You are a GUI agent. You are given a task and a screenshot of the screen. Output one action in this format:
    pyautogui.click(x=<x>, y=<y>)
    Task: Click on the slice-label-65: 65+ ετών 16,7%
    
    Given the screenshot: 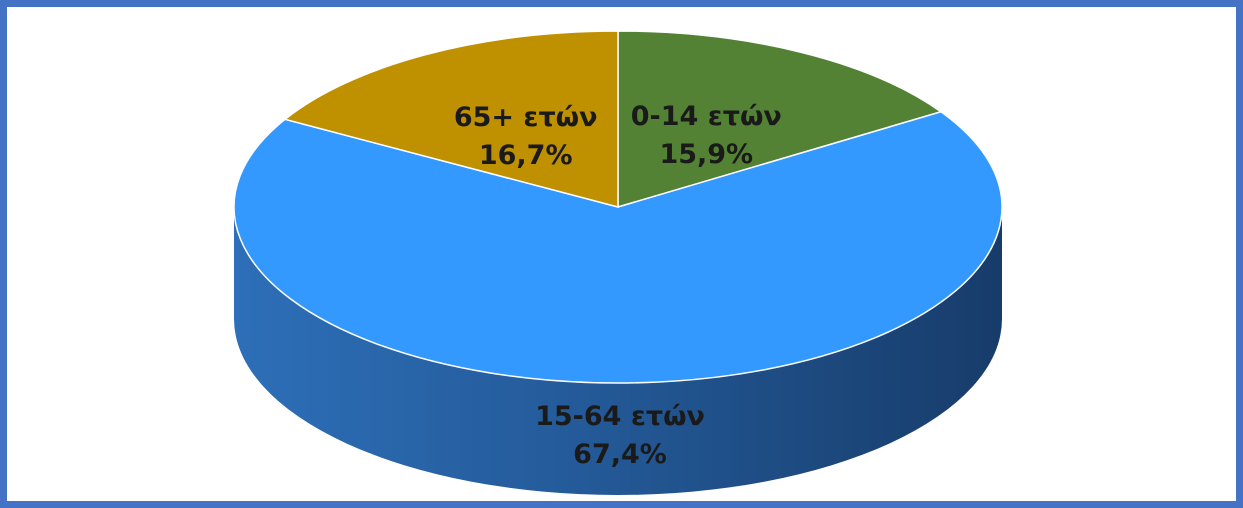 What is the action you would take?
    pyautogui.click(x=526, y=136)
    